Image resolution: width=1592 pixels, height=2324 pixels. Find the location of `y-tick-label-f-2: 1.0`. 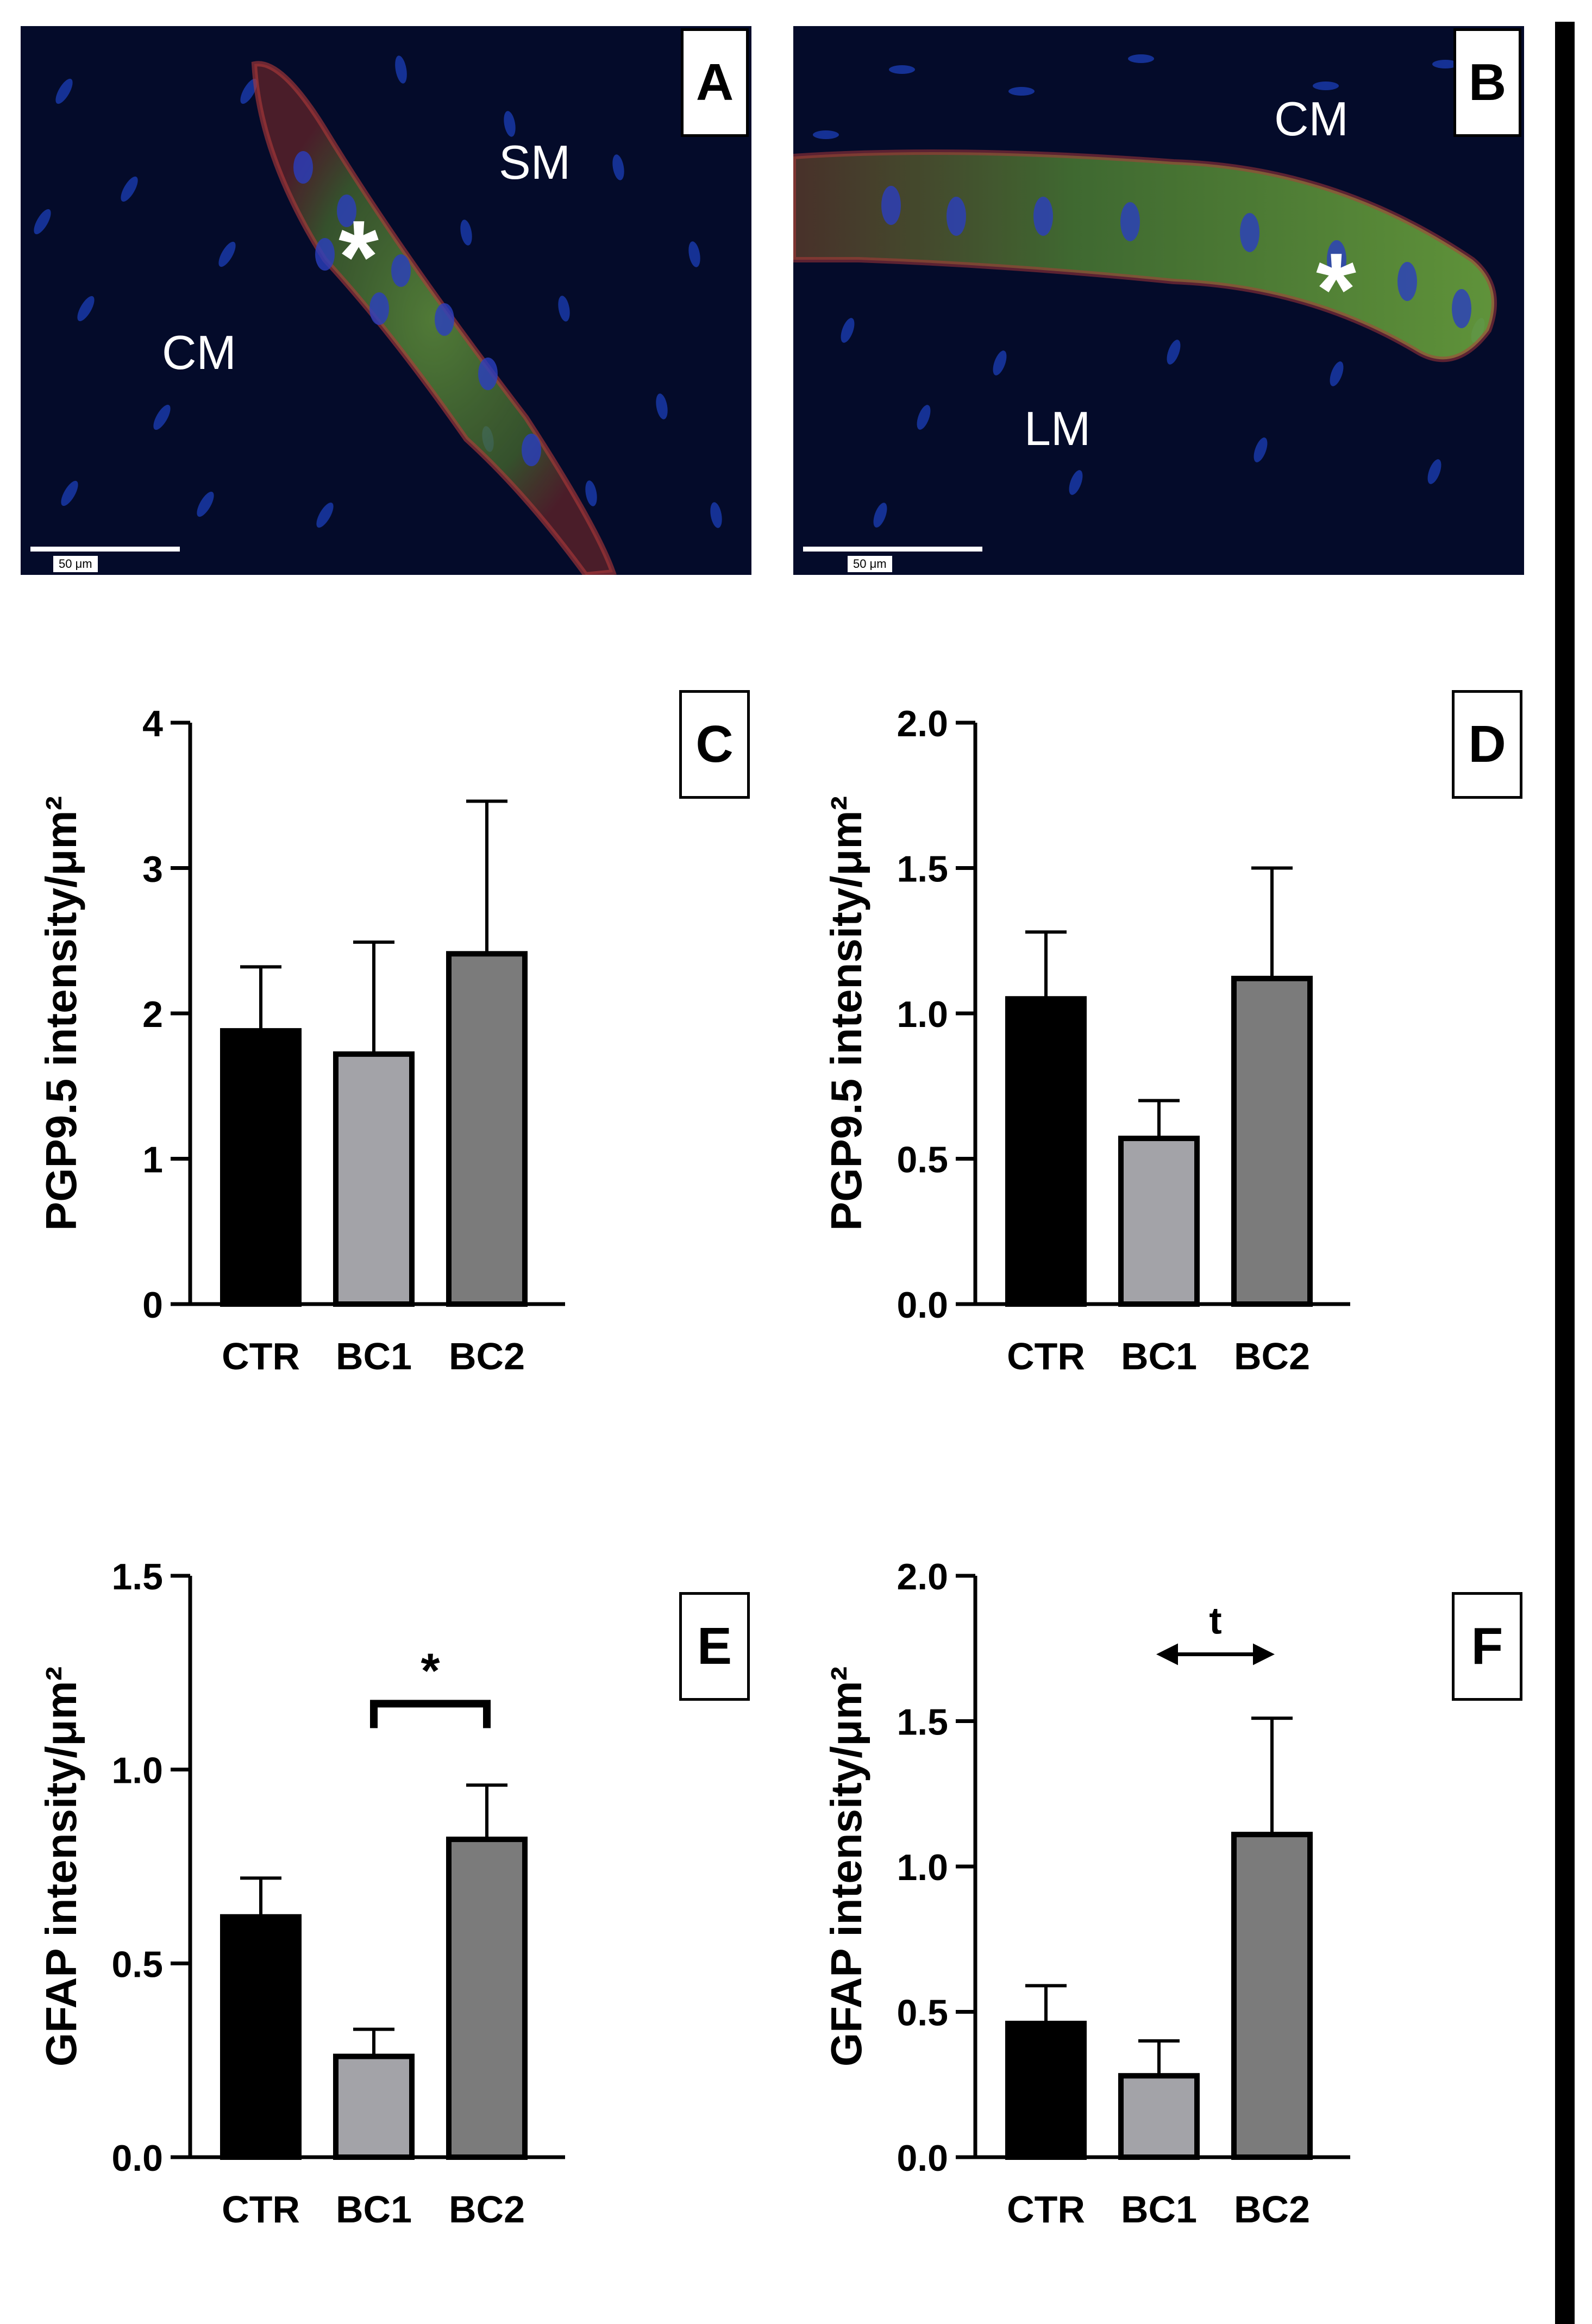

y-tick-label-f-2: 1.0 is located at coordinates (923, 1867).